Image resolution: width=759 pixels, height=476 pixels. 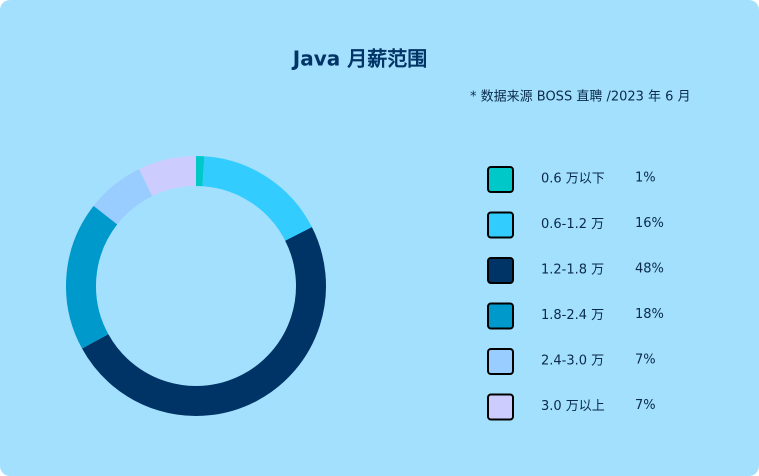 What do you see at coordinates (573, 406) in the screenshot?
I see `legend-label: 3.0 万以上` at bounding box center [573, 406].